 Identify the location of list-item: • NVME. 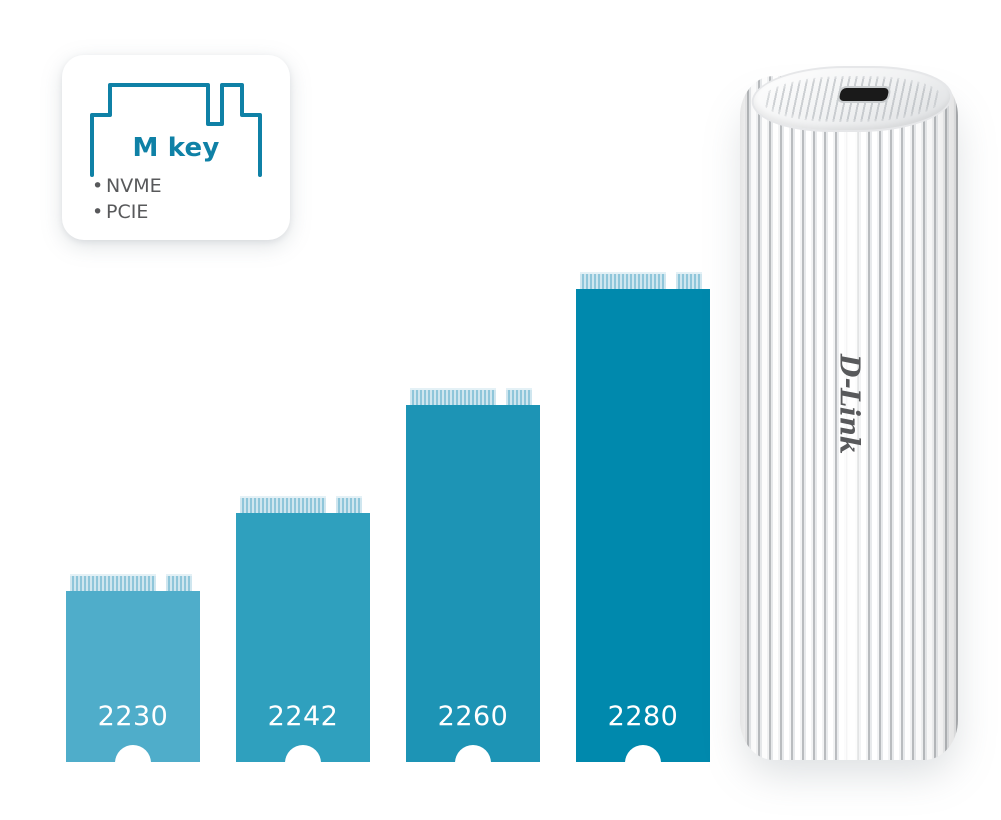
(177, 186).